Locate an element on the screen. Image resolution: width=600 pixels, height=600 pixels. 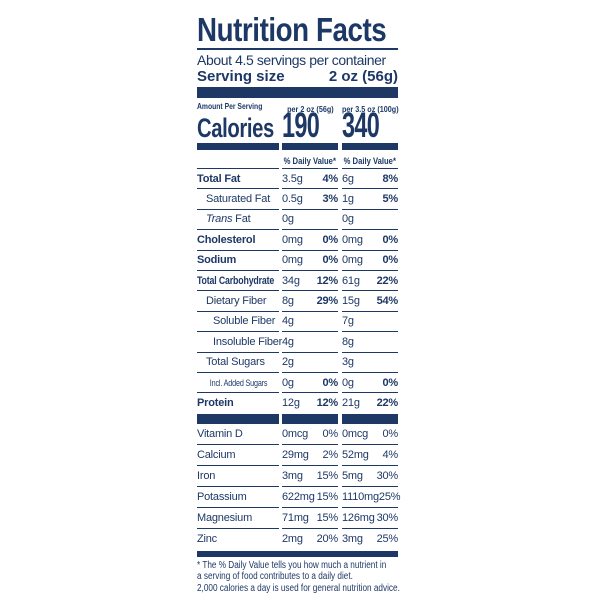
daily-value-header-col2: % Daily Value* is located at coordinates (370, 161).